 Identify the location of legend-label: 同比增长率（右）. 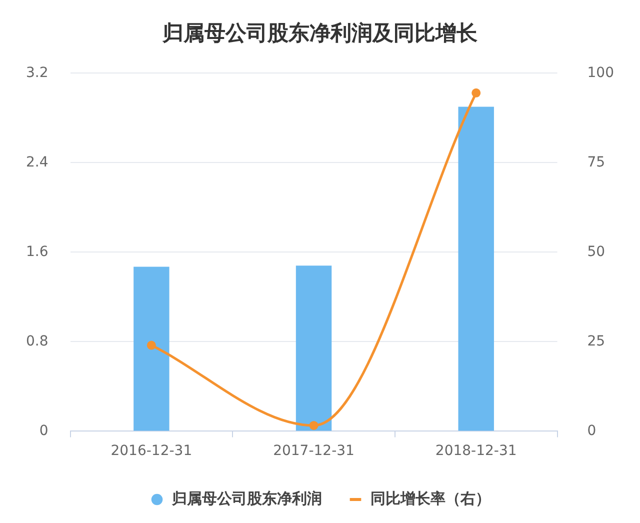
(430, 498).